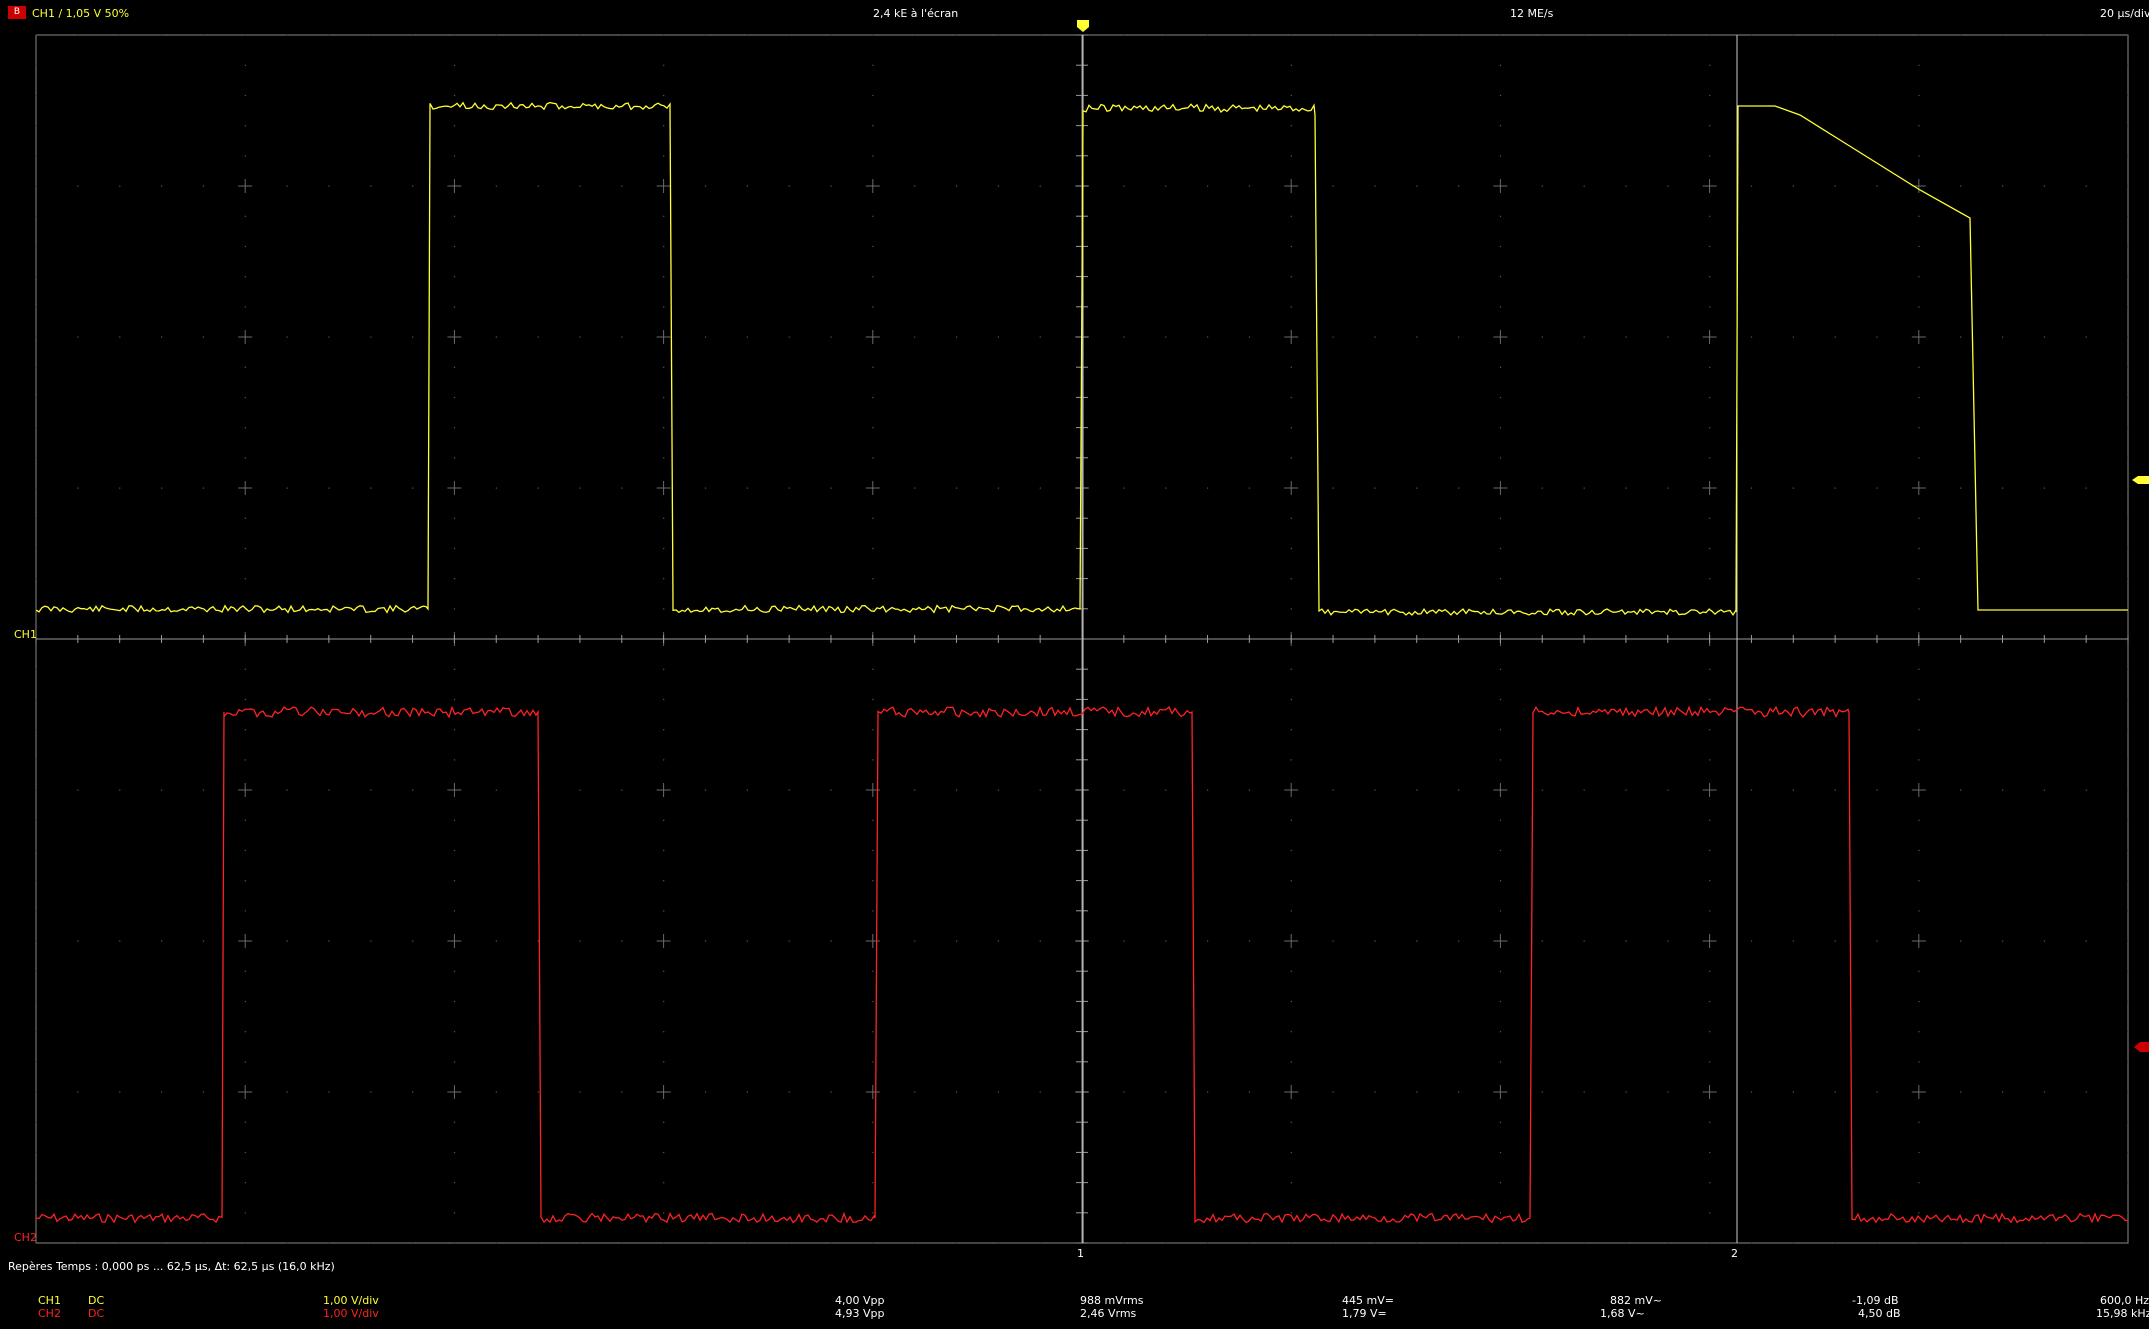  What do you see at coordinates (1734, 1253) in the screenshot?
I see `cursor-2-label: 2` at bounding box center [1734, 1253].